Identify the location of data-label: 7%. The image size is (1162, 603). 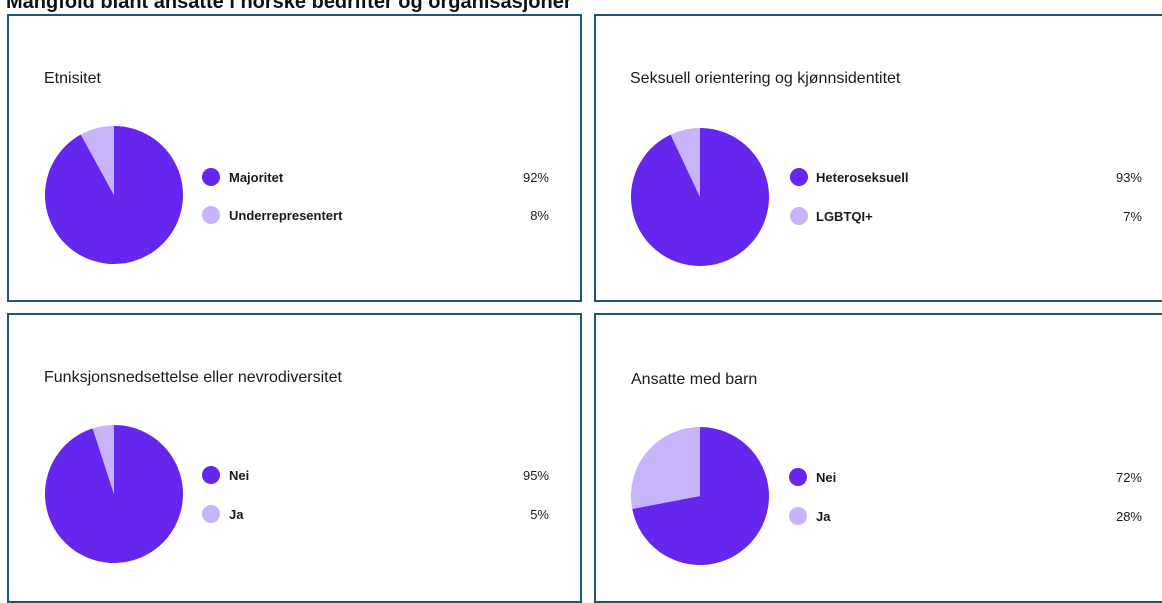
(1132, 216).